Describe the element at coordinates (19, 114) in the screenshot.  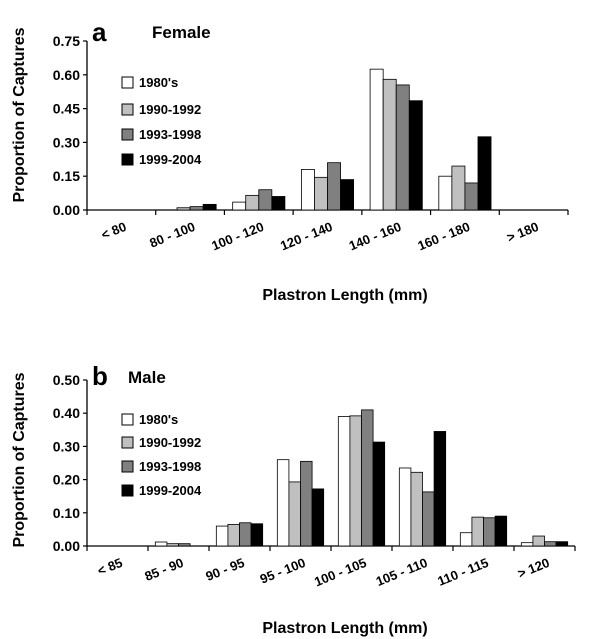
I see `panel-a-y-axis-title: Proportion of Captures` at that location.